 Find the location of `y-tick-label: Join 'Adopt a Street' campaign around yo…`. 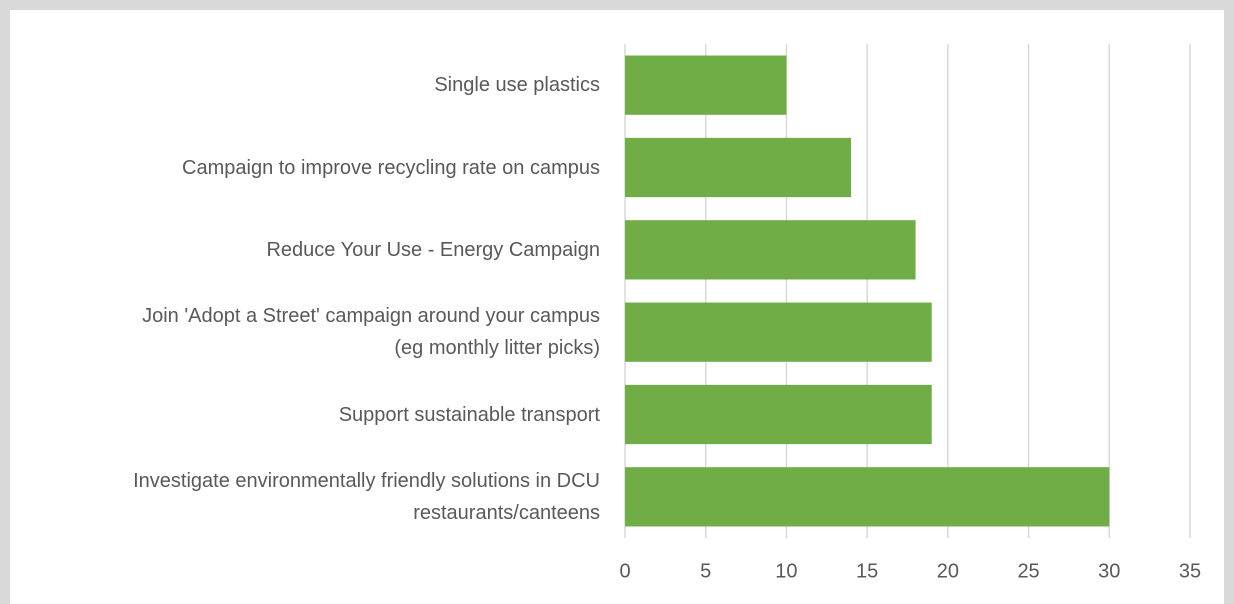

y-tick-label: Join 'Adopt a Street' campaign around yo… is located at coordinates (371, 332).